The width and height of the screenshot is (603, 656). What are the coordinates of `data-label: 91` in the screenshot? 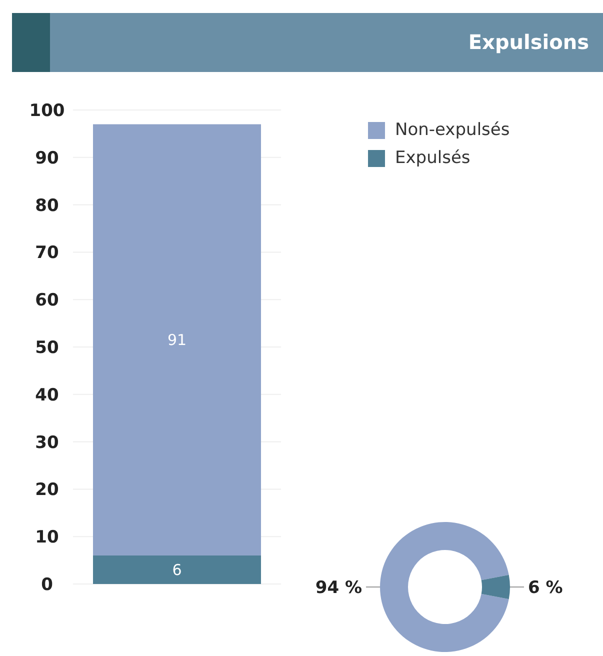 It's located at (177, 340).